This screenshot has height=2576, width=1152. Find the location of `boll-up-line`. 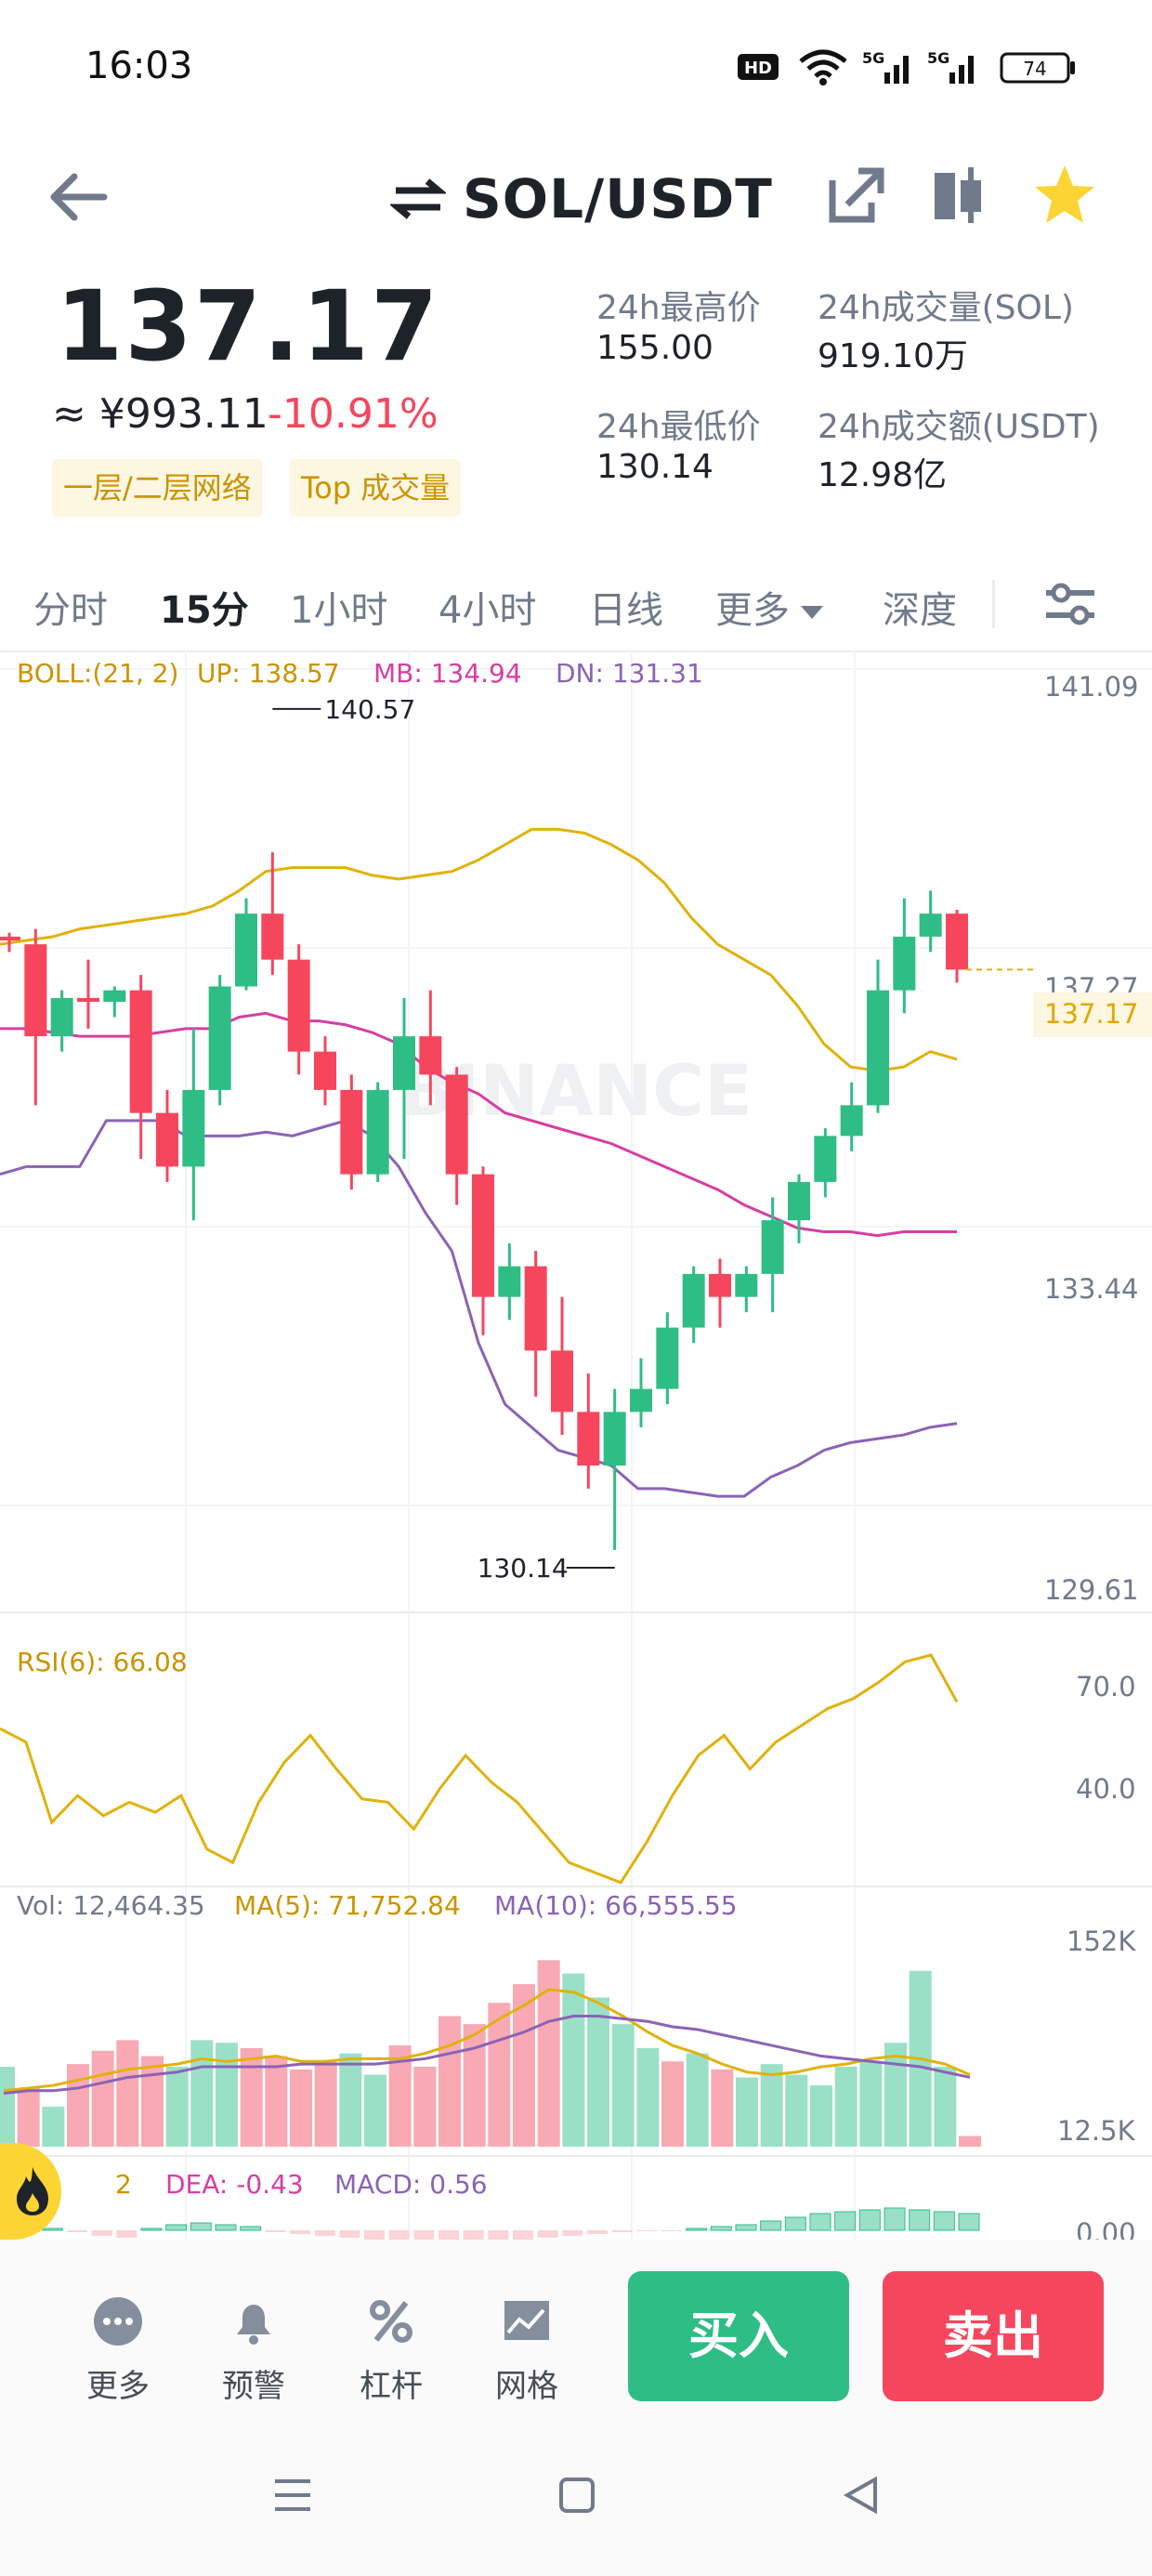

boll-up-line is located at coordinates (479, 949).